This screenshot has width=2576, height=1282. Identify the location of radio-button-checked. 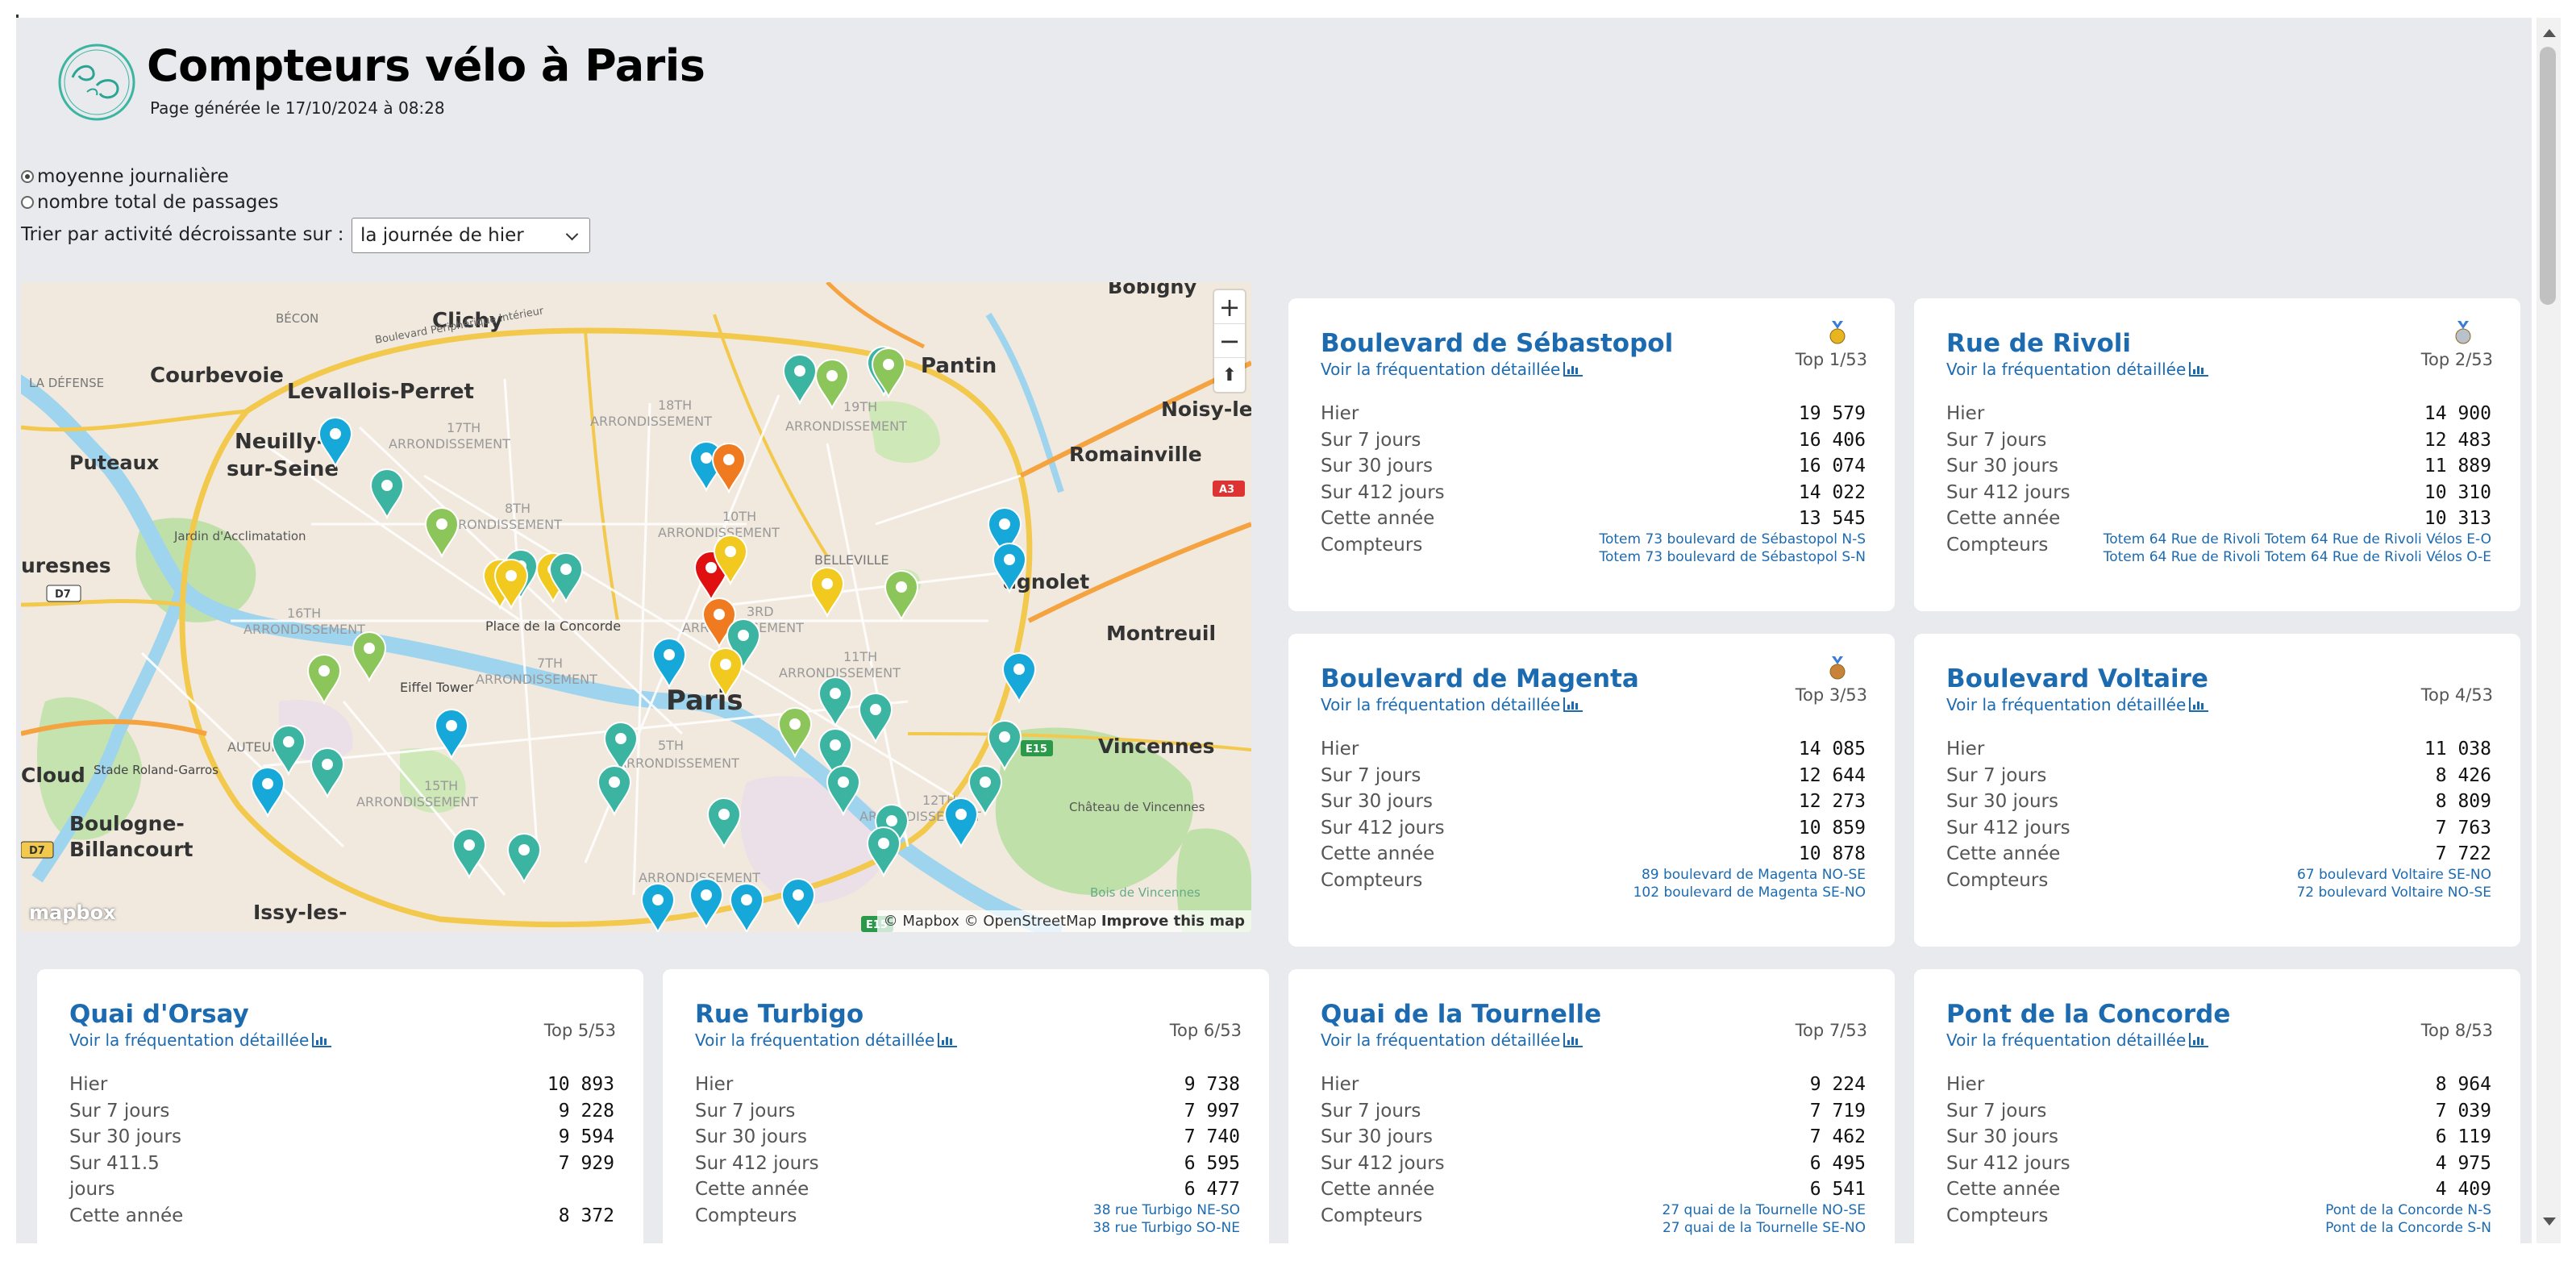
(28, 176).